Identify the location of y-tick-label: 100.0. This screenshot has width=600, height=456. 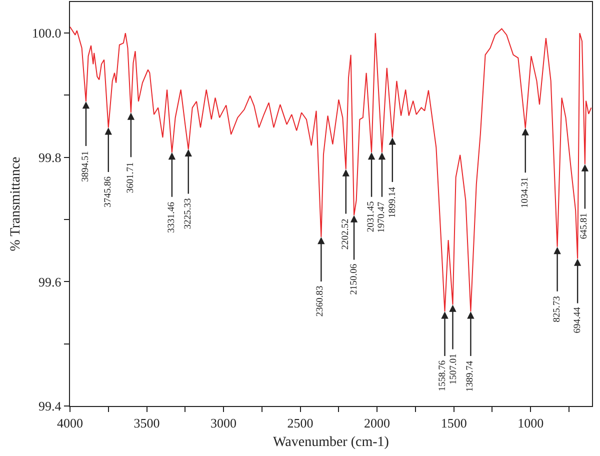
(47, 33).